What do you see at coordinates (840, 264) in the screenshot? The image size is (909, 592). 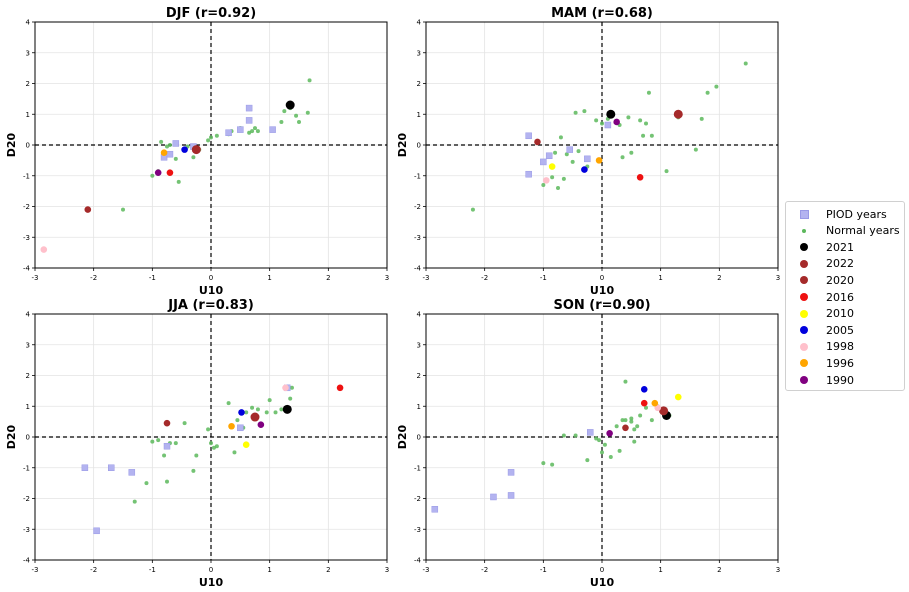 I see `legend-label: 2022` at bounding box center [840, 264].